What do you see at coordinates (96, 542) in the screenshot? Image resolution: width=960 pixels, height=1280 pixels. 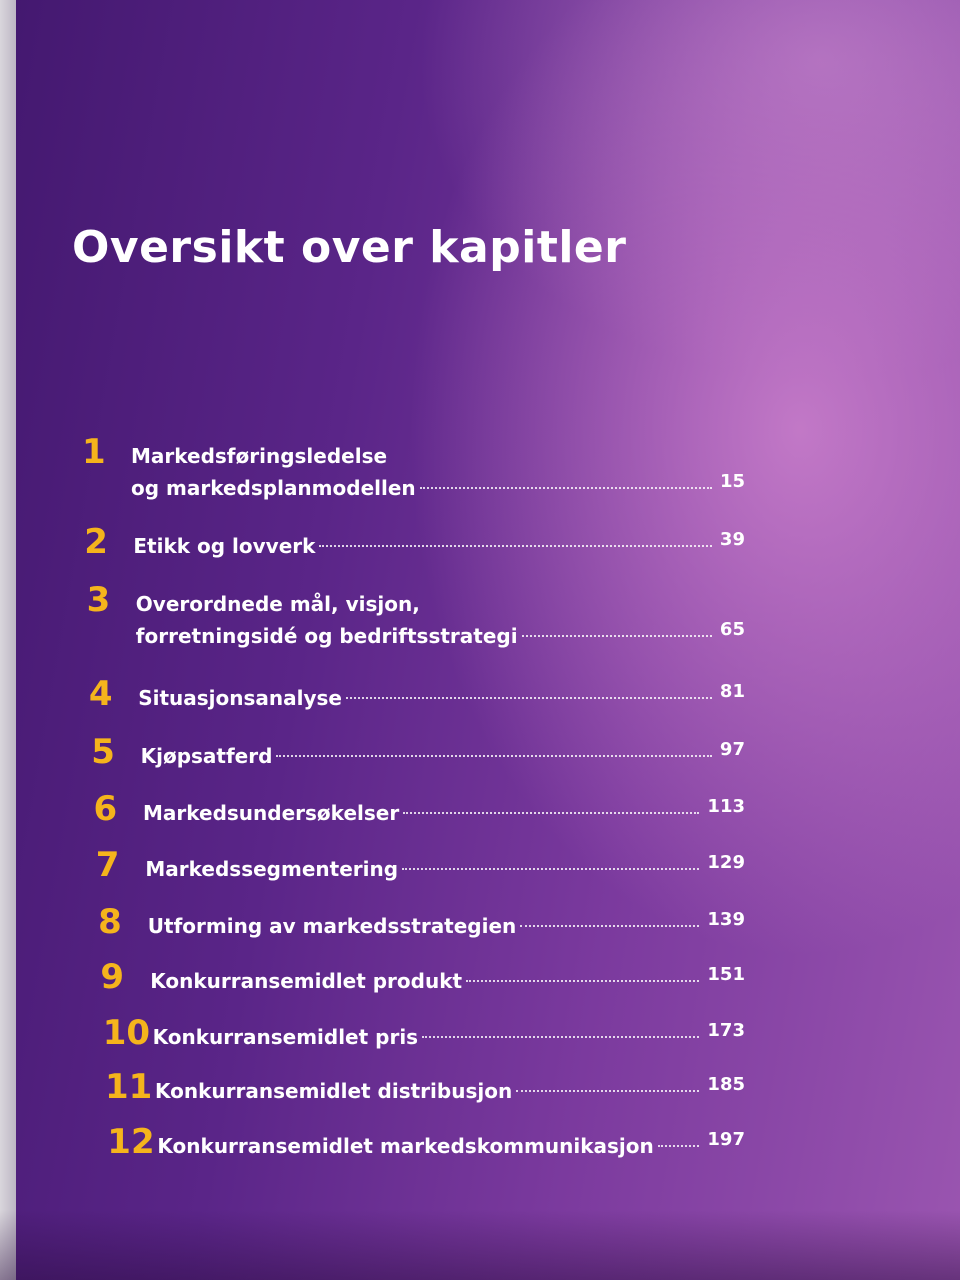 I see `chapter-number: 2` at bounding box center [96, 542].